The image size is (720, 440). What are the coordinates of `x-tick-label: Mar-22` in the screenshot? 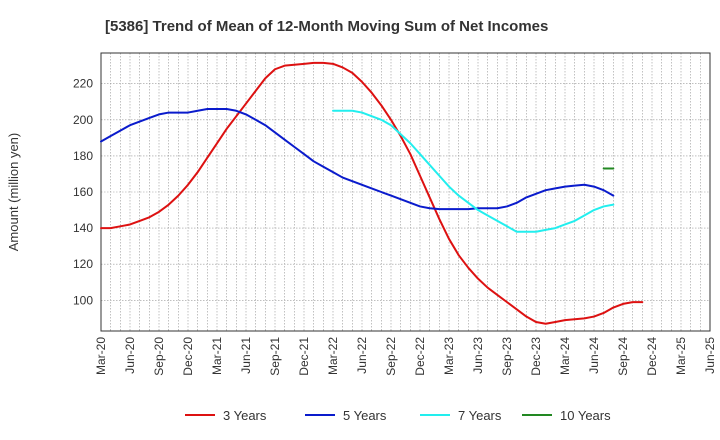 It's located at (333, 356).